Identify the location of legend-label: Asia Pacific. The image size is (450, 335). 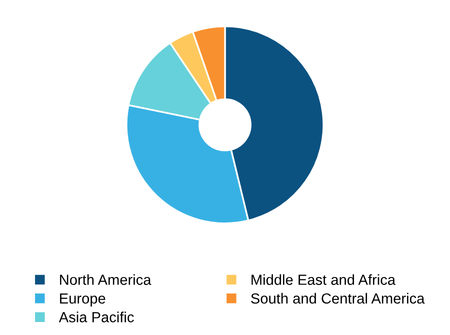
(96, 317).